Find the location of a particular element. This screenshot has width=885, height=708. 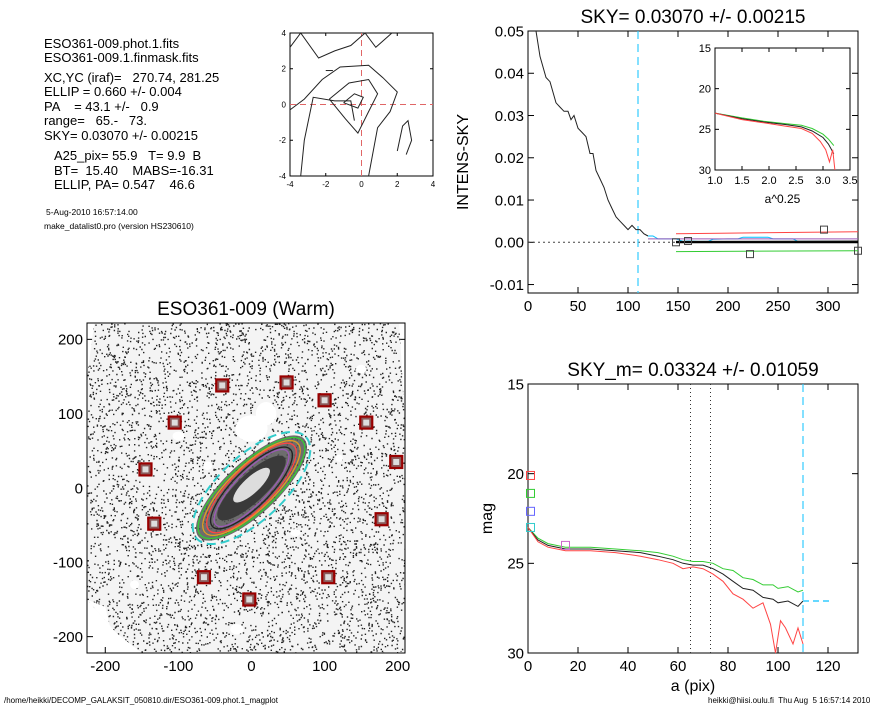

mag-profile-frame is located at coordinates (693, 518).